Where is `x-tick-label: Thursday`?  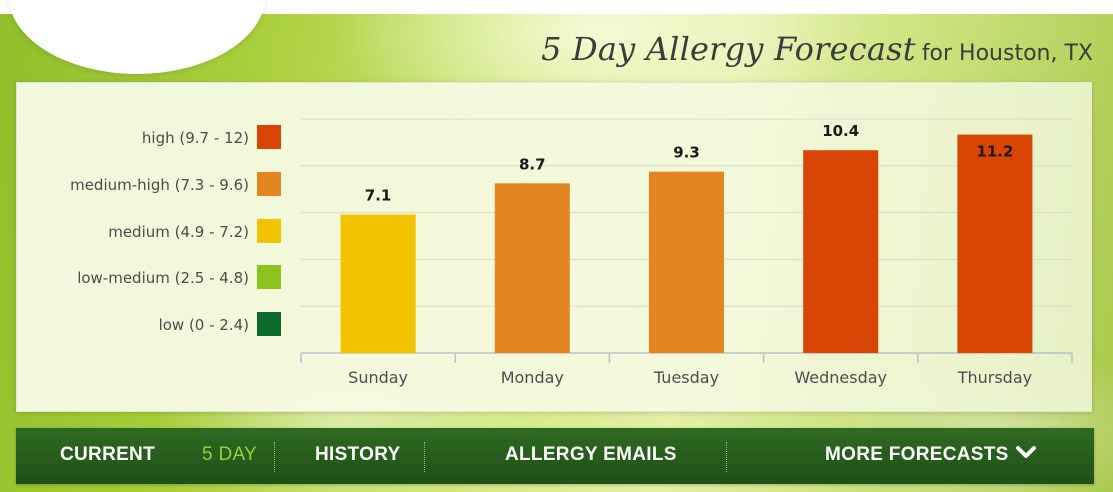 x-tick-label: Thursday is located at coordinates (994, 377).